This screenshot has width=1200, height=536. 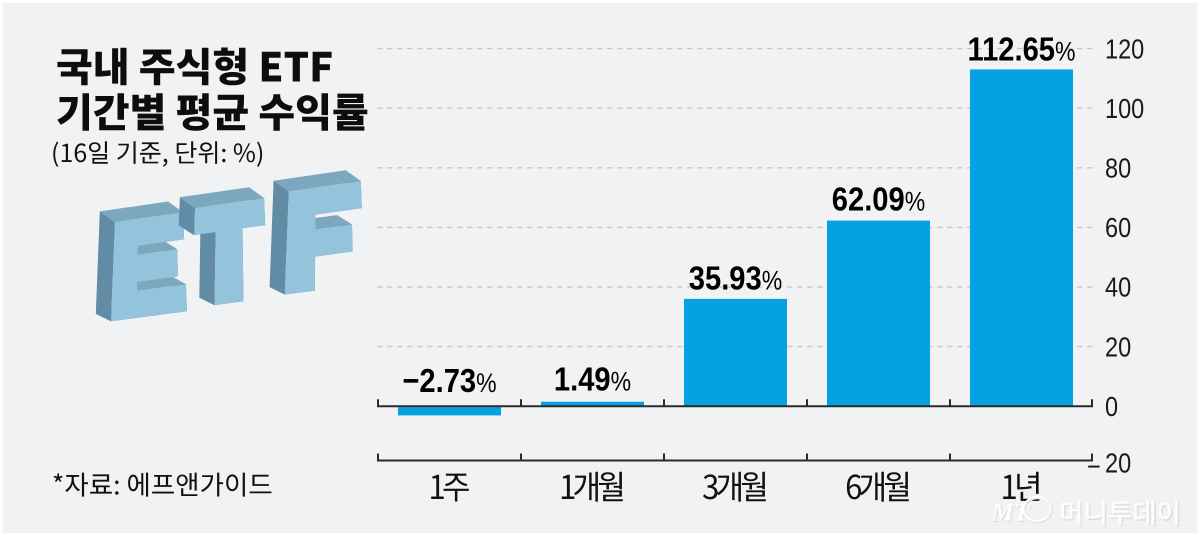 What do you see at coordinates (1118, 288) in the screenshot?
I see `svg-text: 40` at bounding box center [1118, 288].